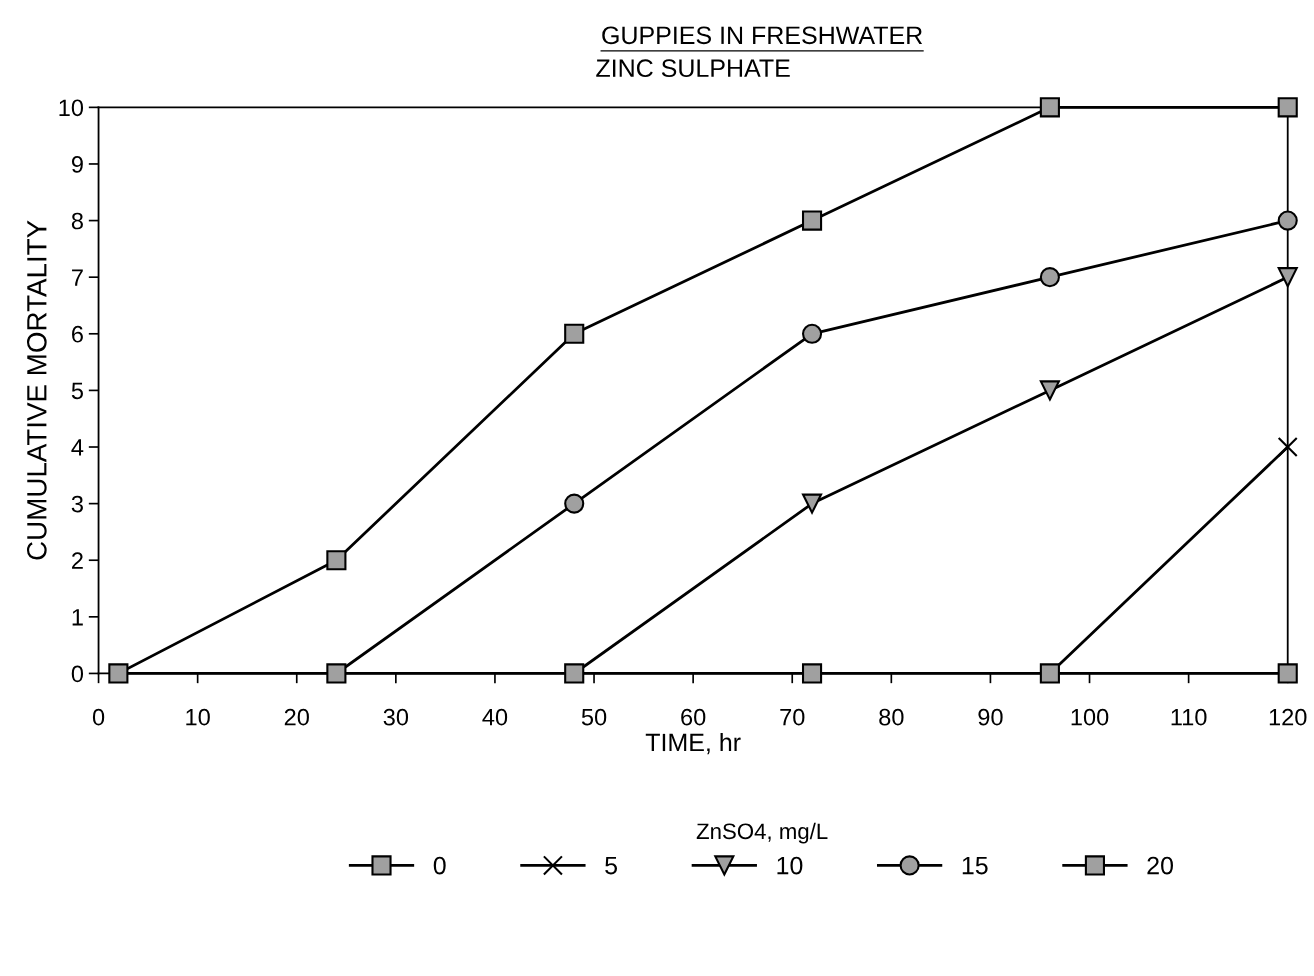 The width and height of the screenshot is (1314, 976). I want to click on y-tick-label: 9, so click(77, 164).